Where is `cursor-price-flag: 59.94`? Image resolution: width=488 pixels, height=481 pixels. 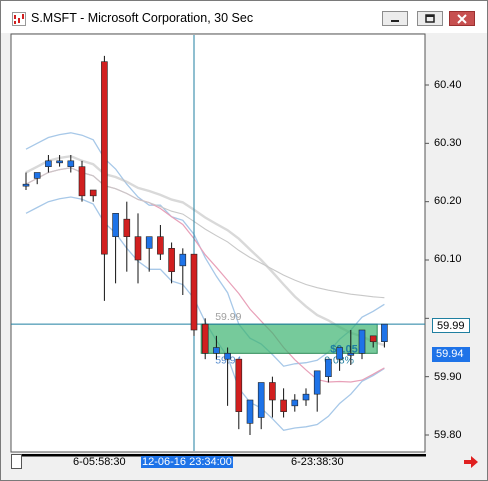
cursor-price-flag: 59.94 is located at coordinates (451, 354).